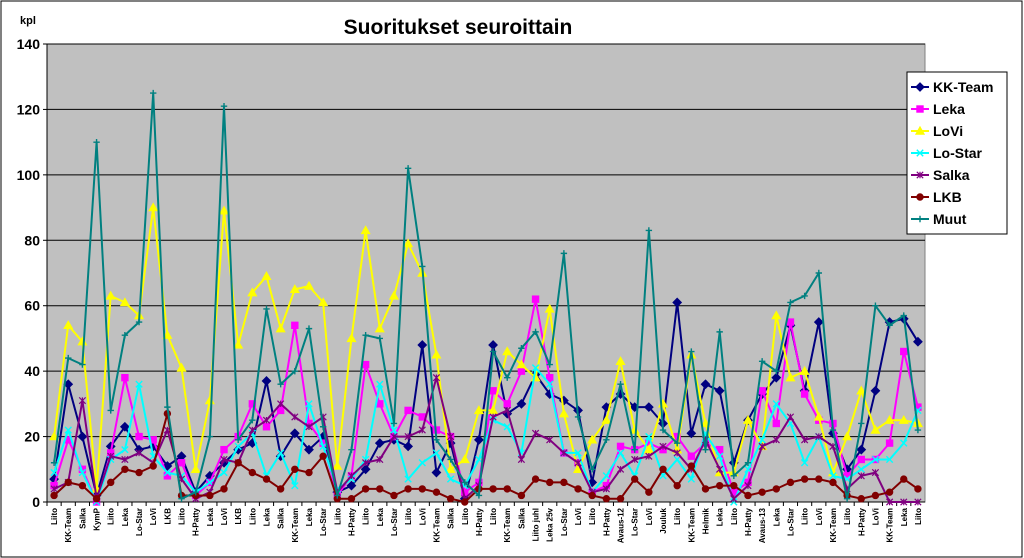 The width and height of the screenshot is (1024, 558). What do you see at coordinates (486, 457) in the screenshot?
I see `series-lkb` at bounding box center [486, 457].